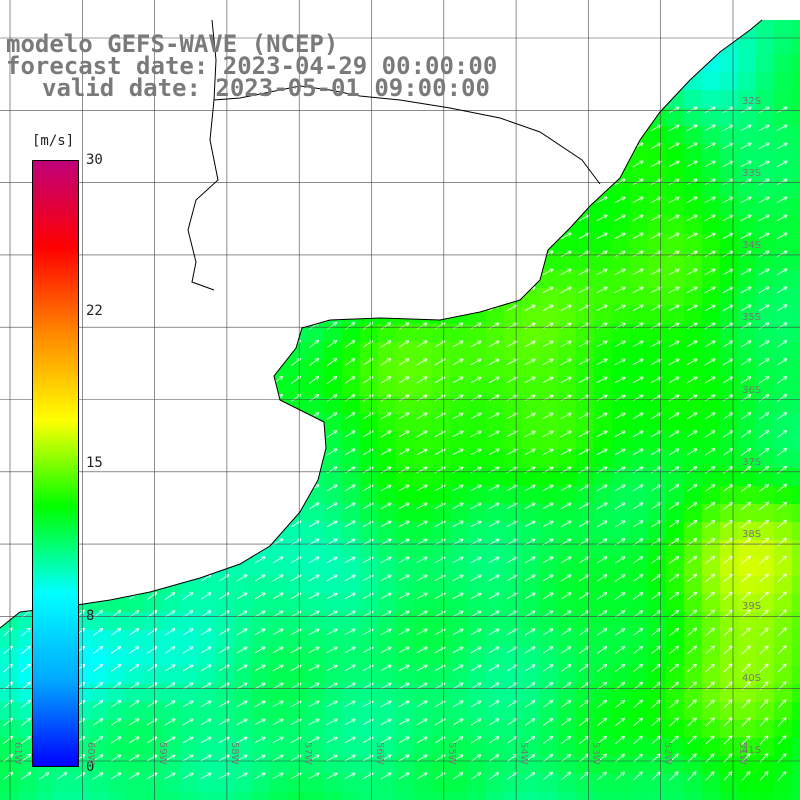 The image size is (800, 800). What do you see at coordinates (252, 66) in the screenshot?
I see `title-forecast-date: forecast date: 2023-04-29 00:00:00` at bounding box center [252, 66].